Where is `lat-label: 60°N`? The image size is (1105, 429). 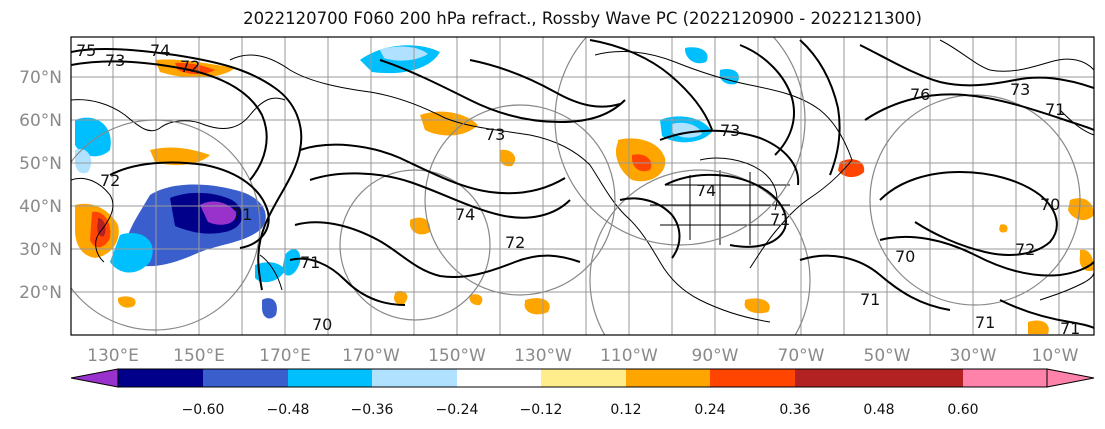
lat-label: 60°N is located at coordinates (40, 121).